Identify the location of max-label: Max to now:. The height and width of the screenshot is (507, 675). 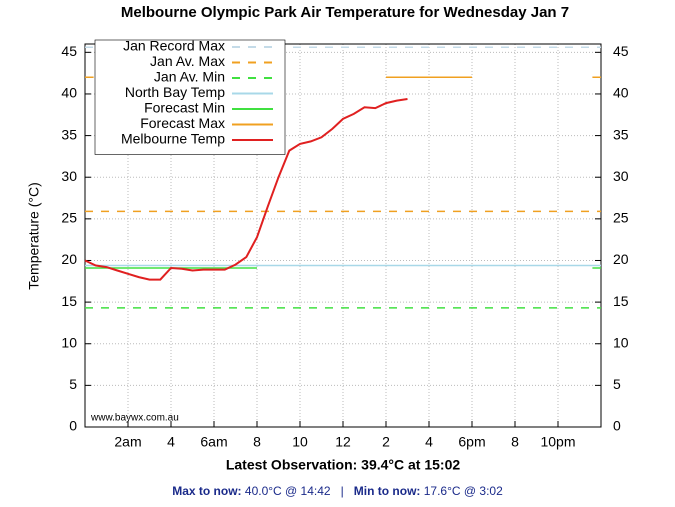
(207, 491).